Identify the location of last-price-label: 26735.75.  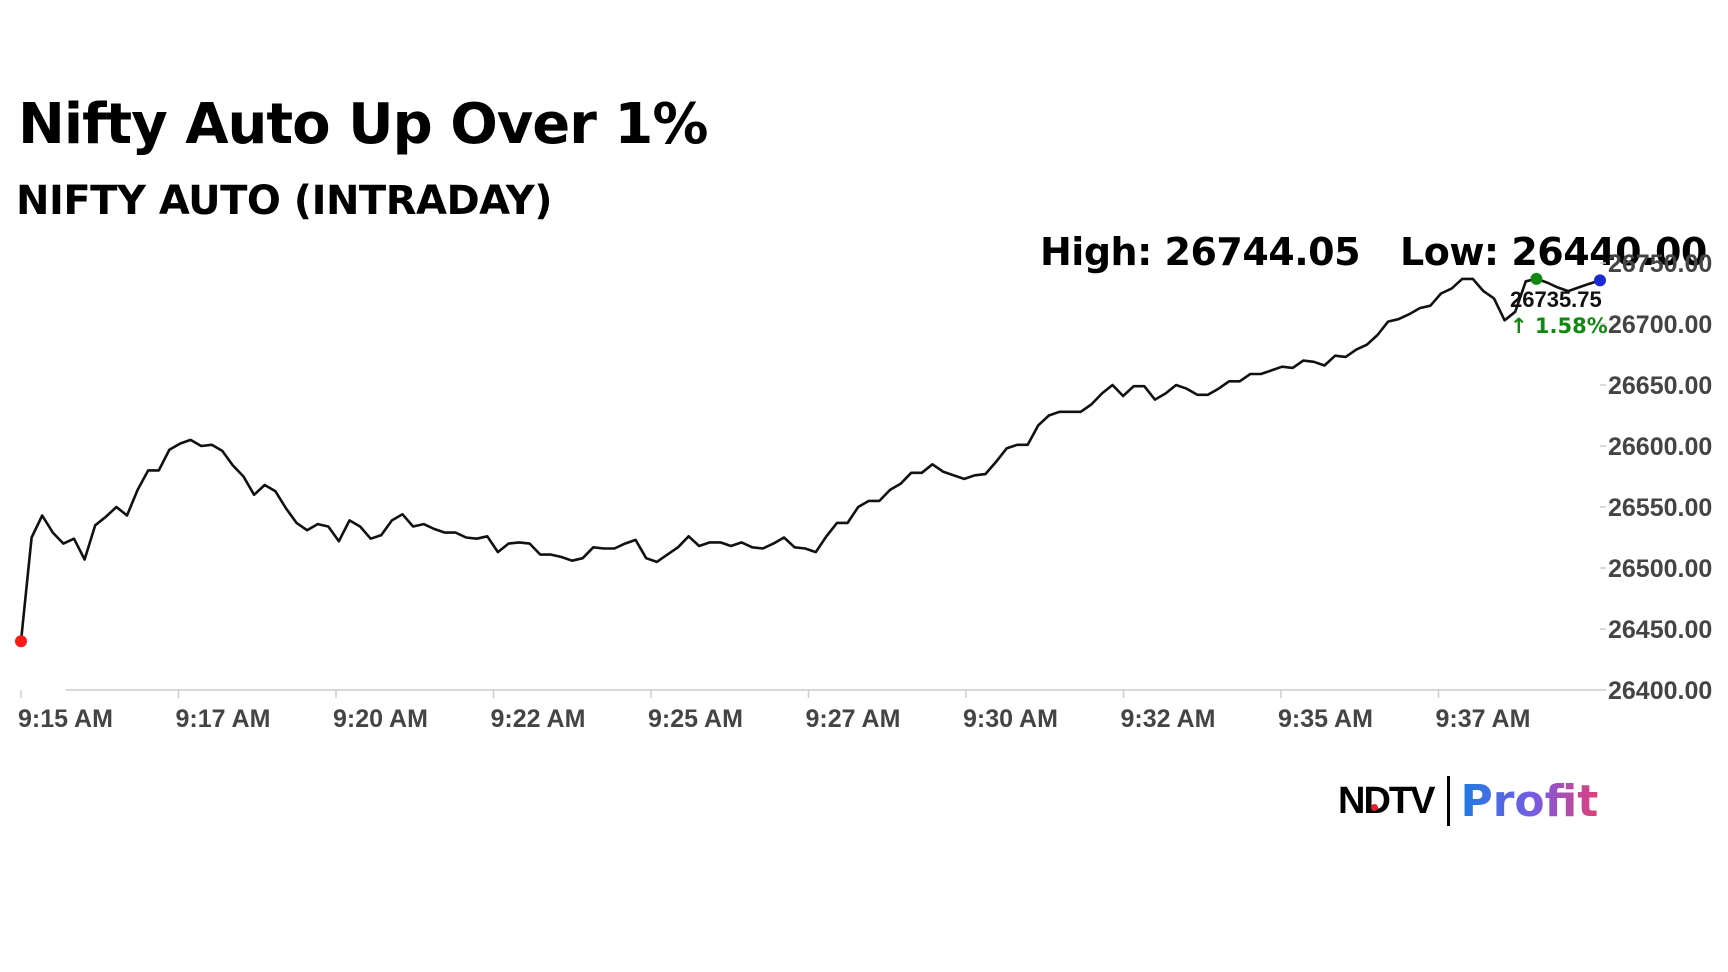
(1556, 299).